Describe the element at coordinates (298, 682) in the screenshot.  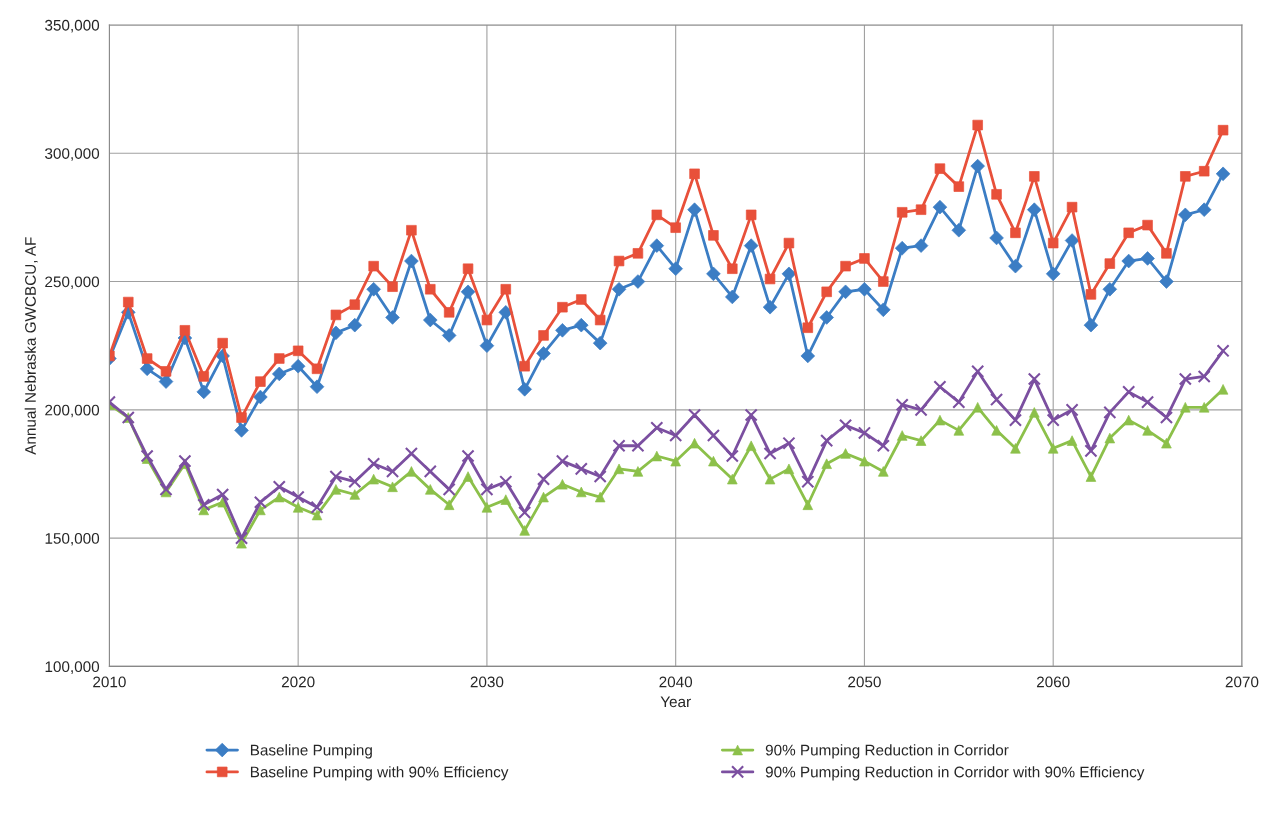
I see `x-tick-label: 2020` at that location.